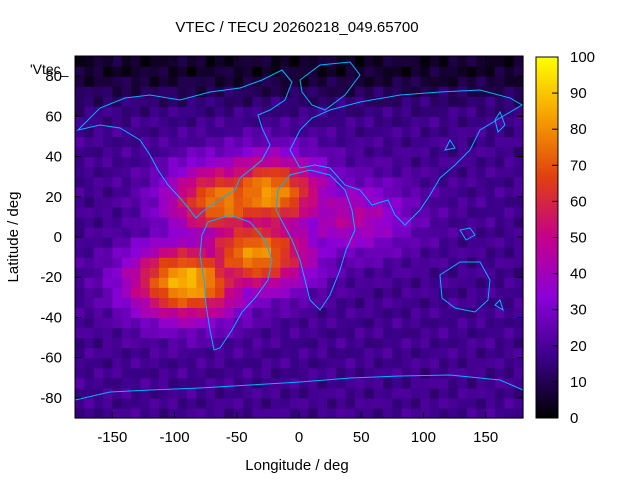 The width and height of the screenshot is (640, 480). What do you see at coordinates (175, 437) in the screenshot?
I see `x-tick-label: -100` at bounding box center [175, 437].